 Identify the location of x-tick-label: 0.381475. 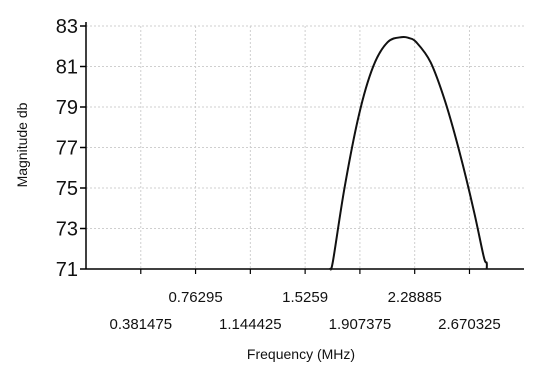
(140, 324).